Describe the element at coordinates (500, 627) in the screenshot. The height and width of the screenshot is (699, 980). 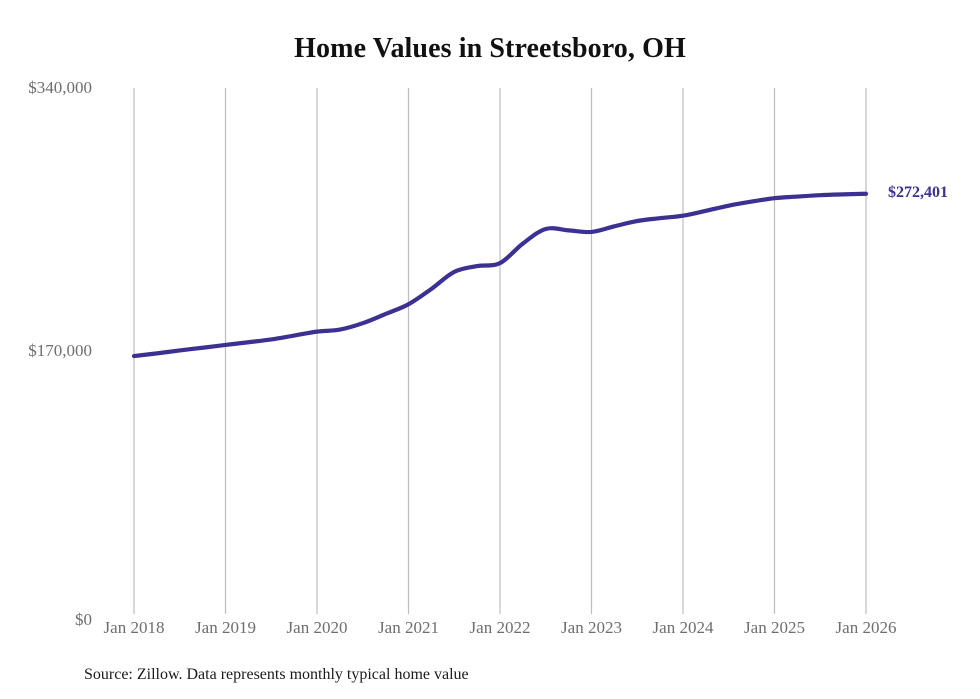
I see `x-axis-tick-jan-2022: Jan 2022` at that location.